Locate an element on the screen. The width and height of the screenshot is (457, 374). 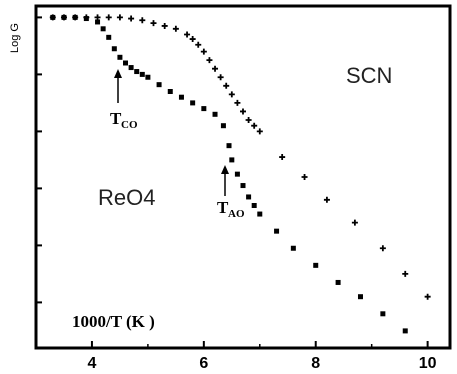
y-tick-marks is located at coordinates (39, 160).